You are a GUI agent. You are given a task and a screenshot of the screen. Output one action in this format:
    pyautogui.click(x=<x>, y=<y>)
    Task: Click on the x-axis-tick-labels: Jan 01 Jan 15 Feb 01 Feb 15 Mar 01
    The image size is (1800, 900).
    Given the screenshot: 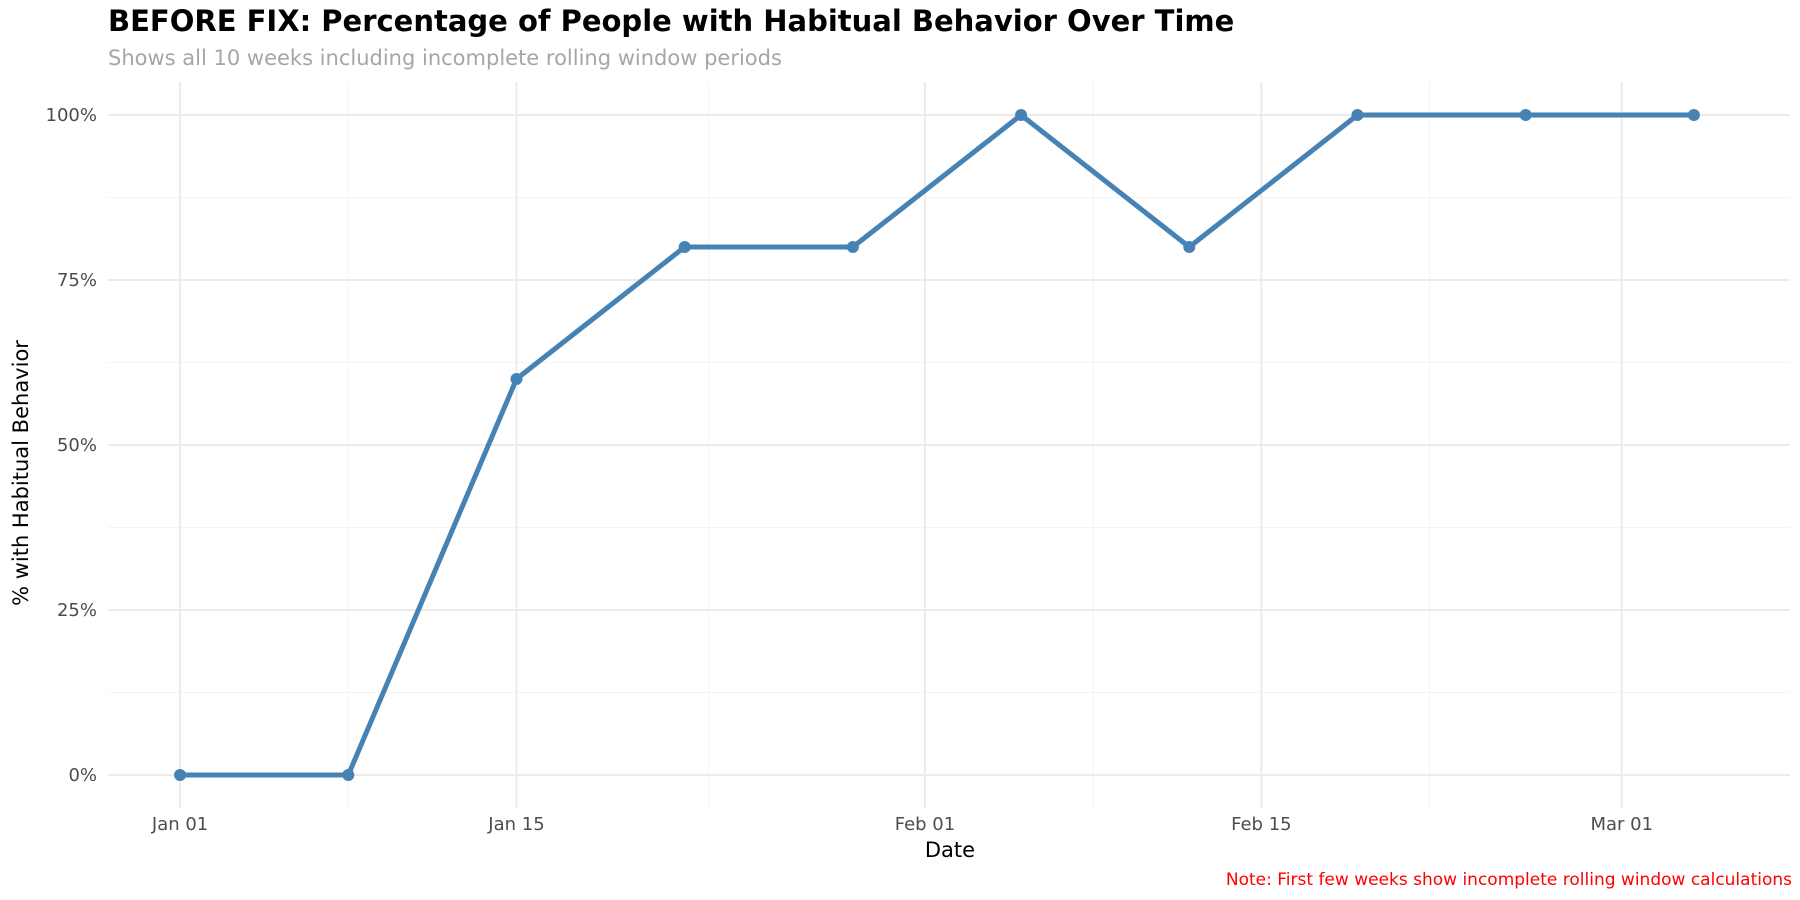 What is the action you would take?
    pyautogui.click(x=902, y=824)
    